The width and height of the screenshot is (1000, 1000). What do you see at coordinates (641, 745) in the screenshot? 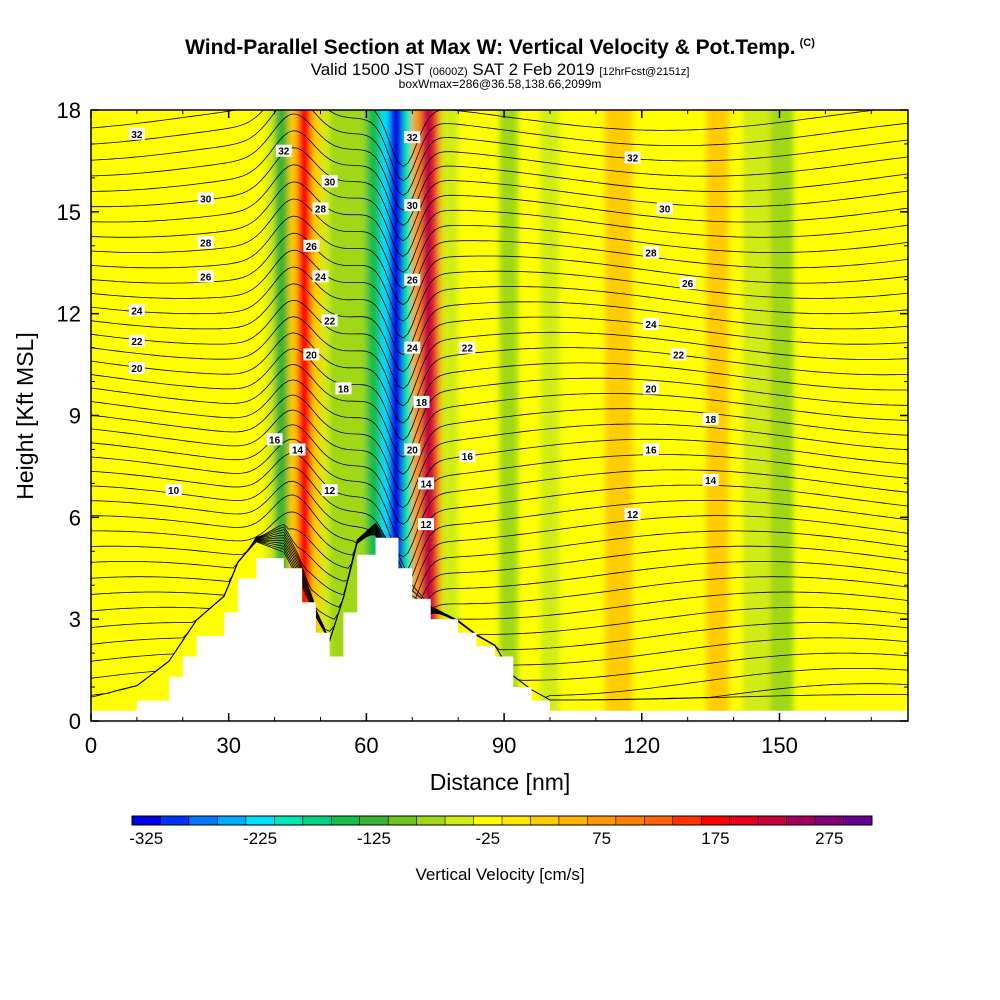
I see `x-tick-label: 120` at bounding box center [641, 745].